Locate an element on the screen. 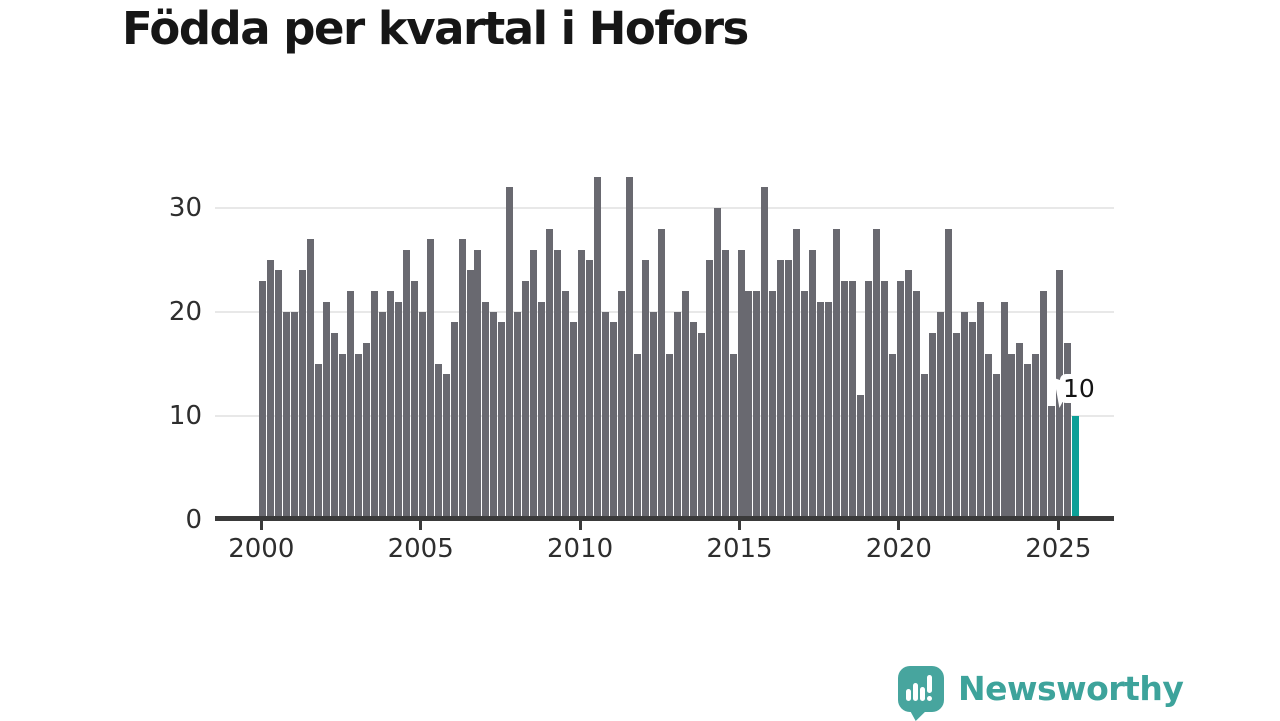  x-tick-label: 2020 is located at coordinates (898, 549).